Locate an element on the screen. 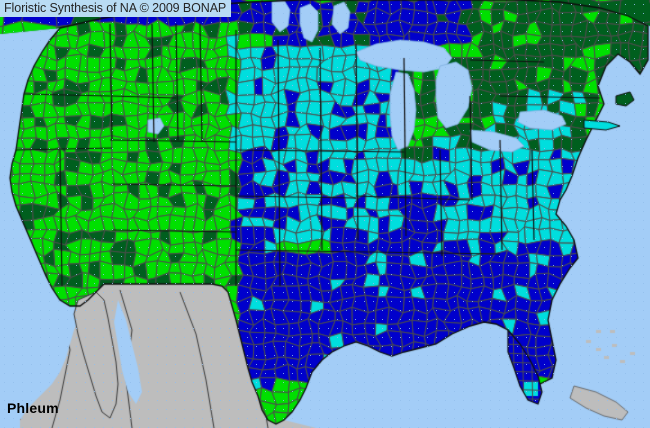 The height and width of the screenshot is (428, 650). map-title-bar: Floristic Synthesis of NA © 2009 BONAP is located at coordinates (116, 8).